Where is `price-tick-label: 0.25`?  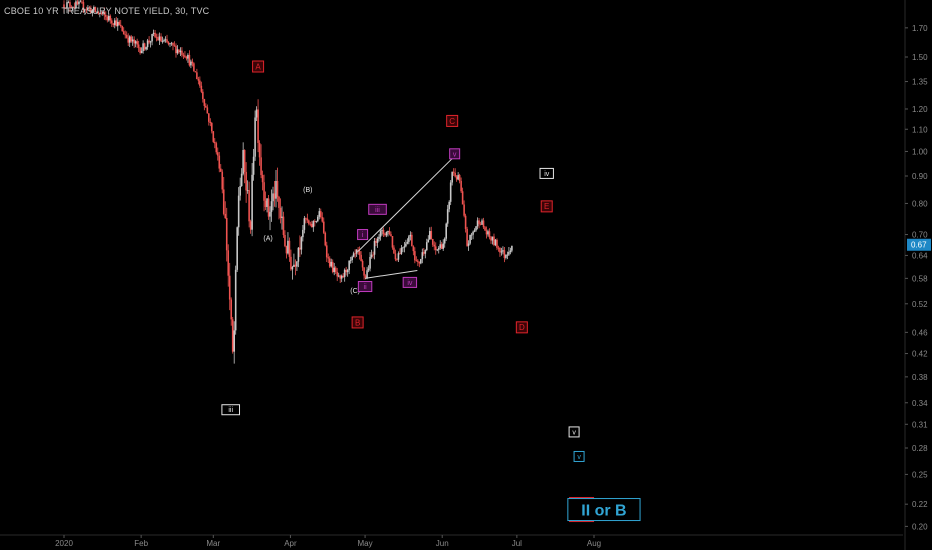
price-tick-label: 0.25 is located at coordinates (920, 474).